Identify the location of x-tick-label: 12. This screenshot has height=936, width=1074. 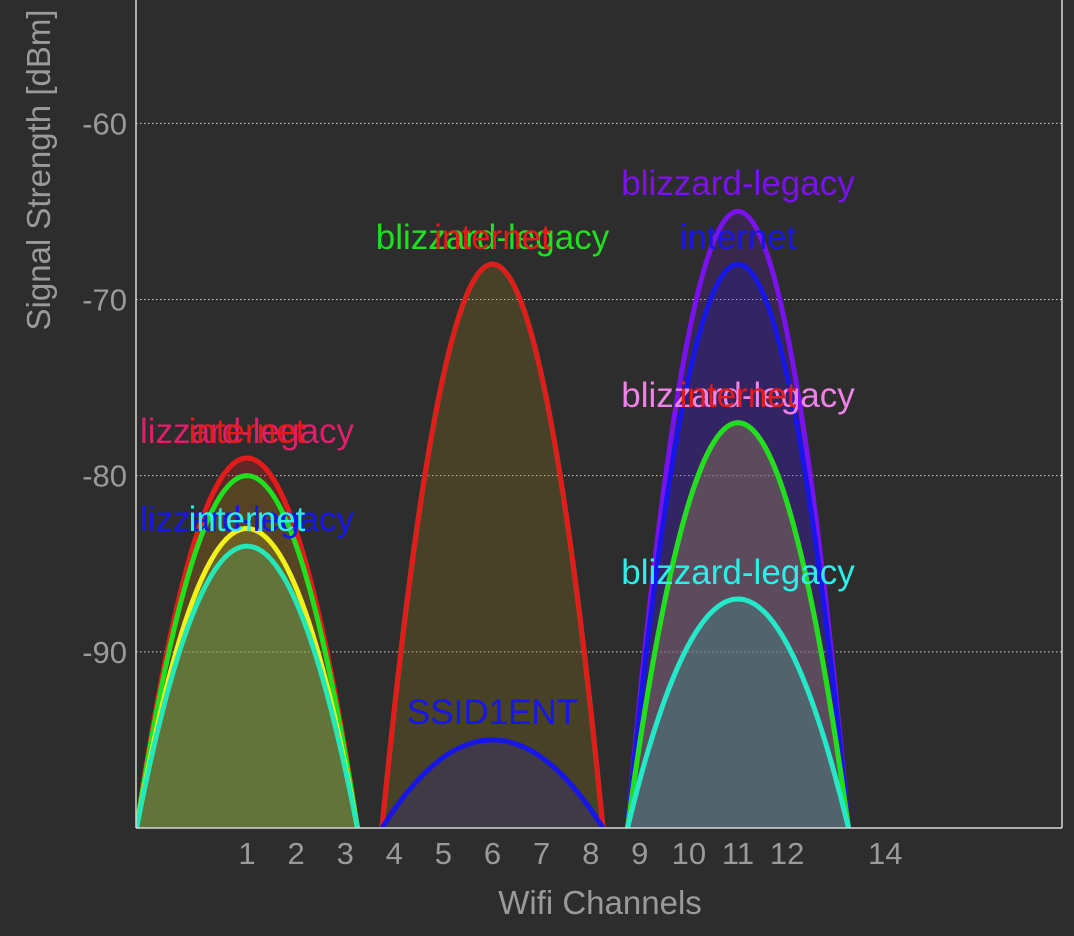
(787, 853).